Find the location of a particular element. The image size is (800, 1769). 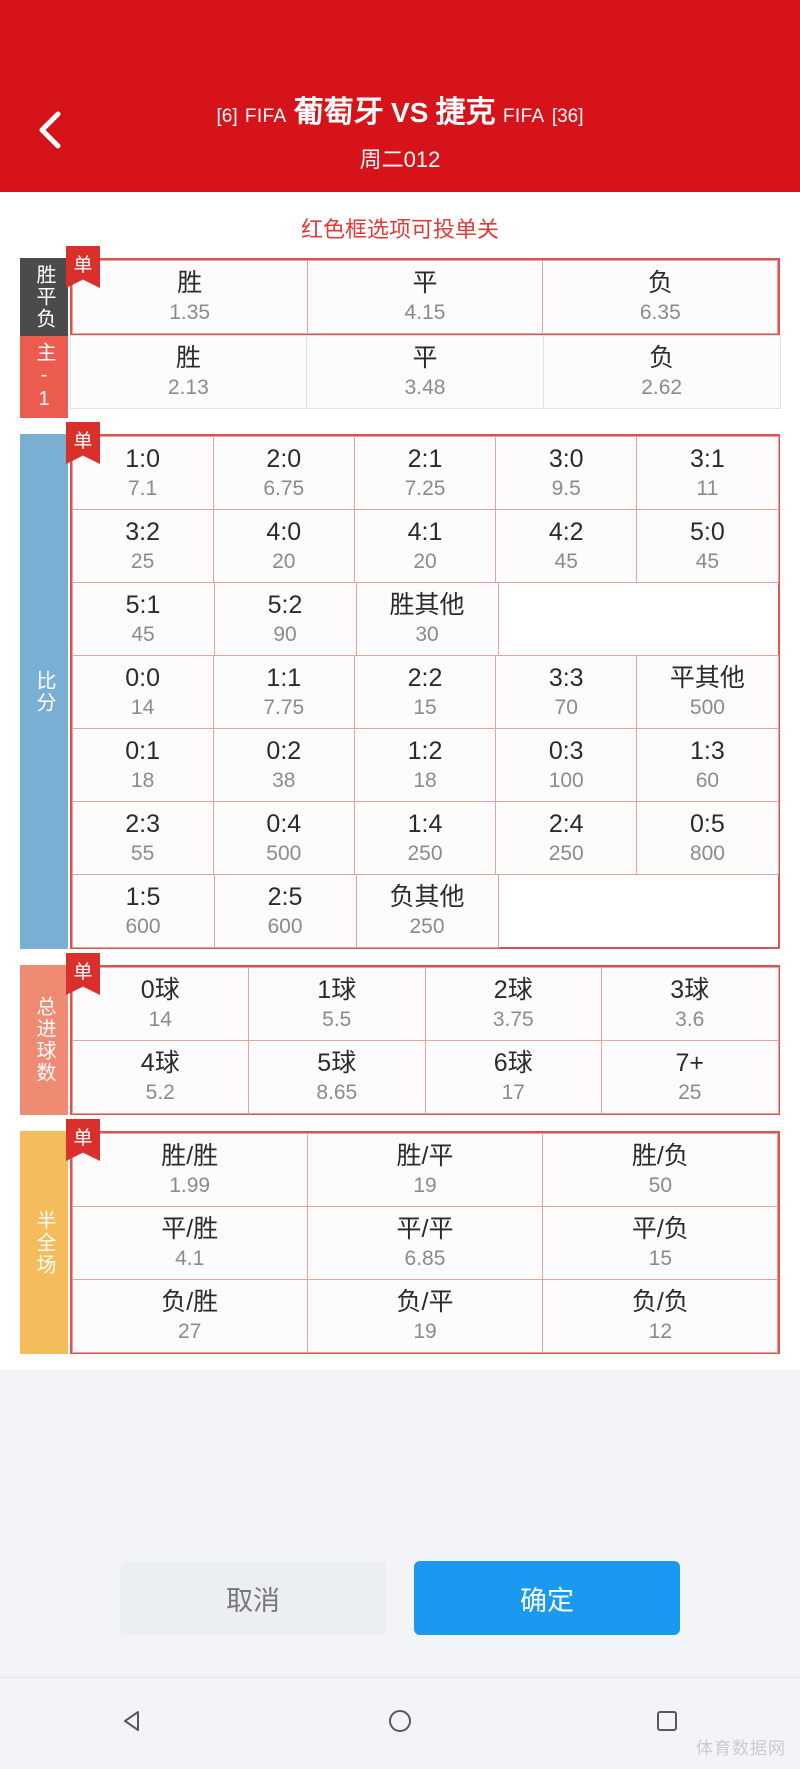

odds-cell: 5:2 90 is located at coordinates (285, 618).